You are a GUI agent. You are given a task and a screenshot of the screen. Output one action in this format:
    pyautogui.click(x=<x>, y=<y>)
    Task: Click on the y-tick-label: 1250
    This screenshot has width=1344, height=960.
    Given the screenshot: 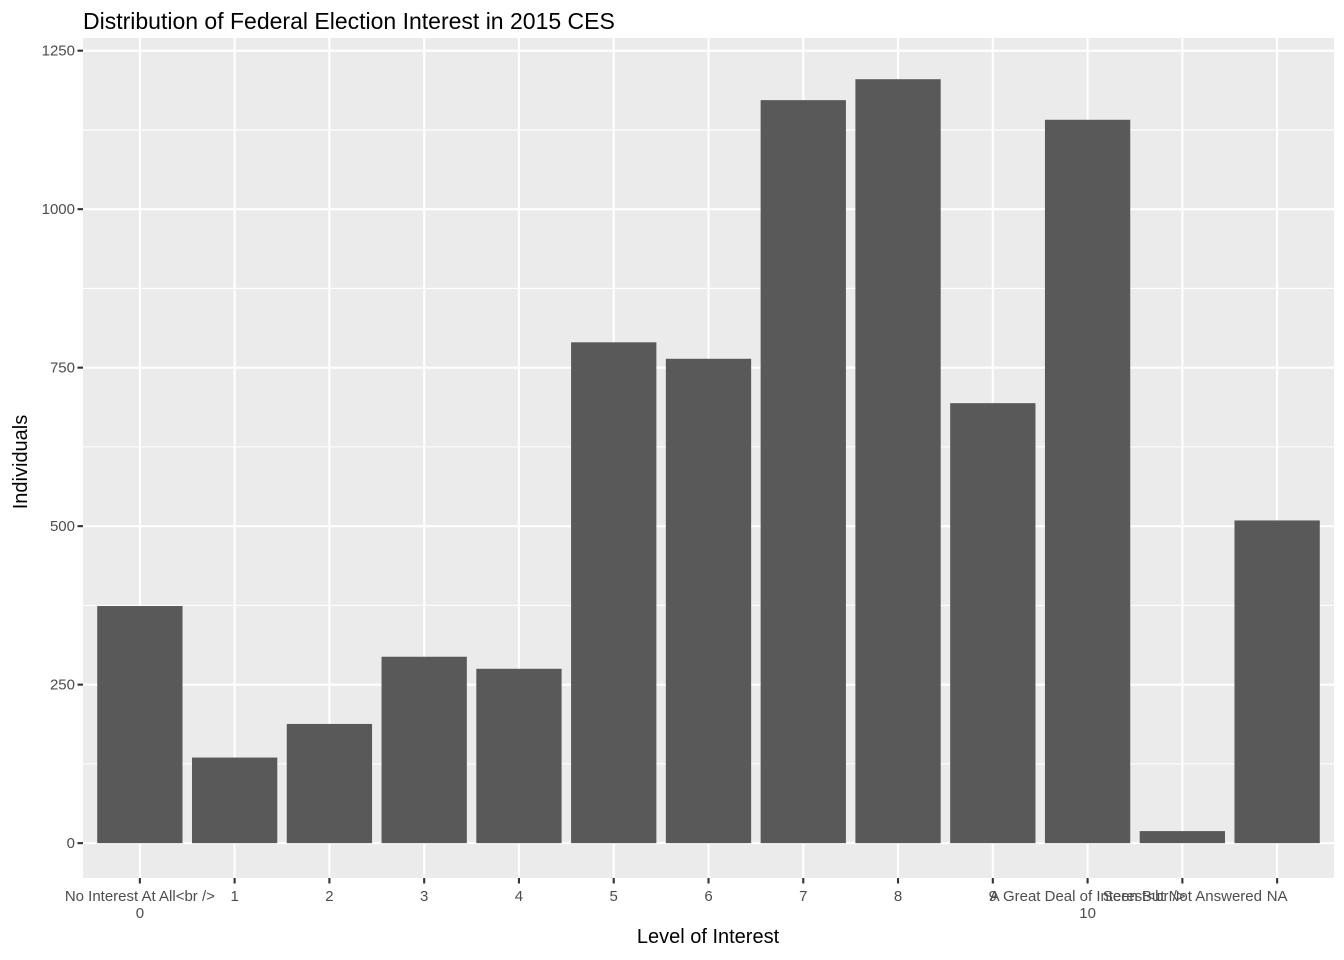 What is the action you would take?
    pyautogui.click(x=58, y=51)
    